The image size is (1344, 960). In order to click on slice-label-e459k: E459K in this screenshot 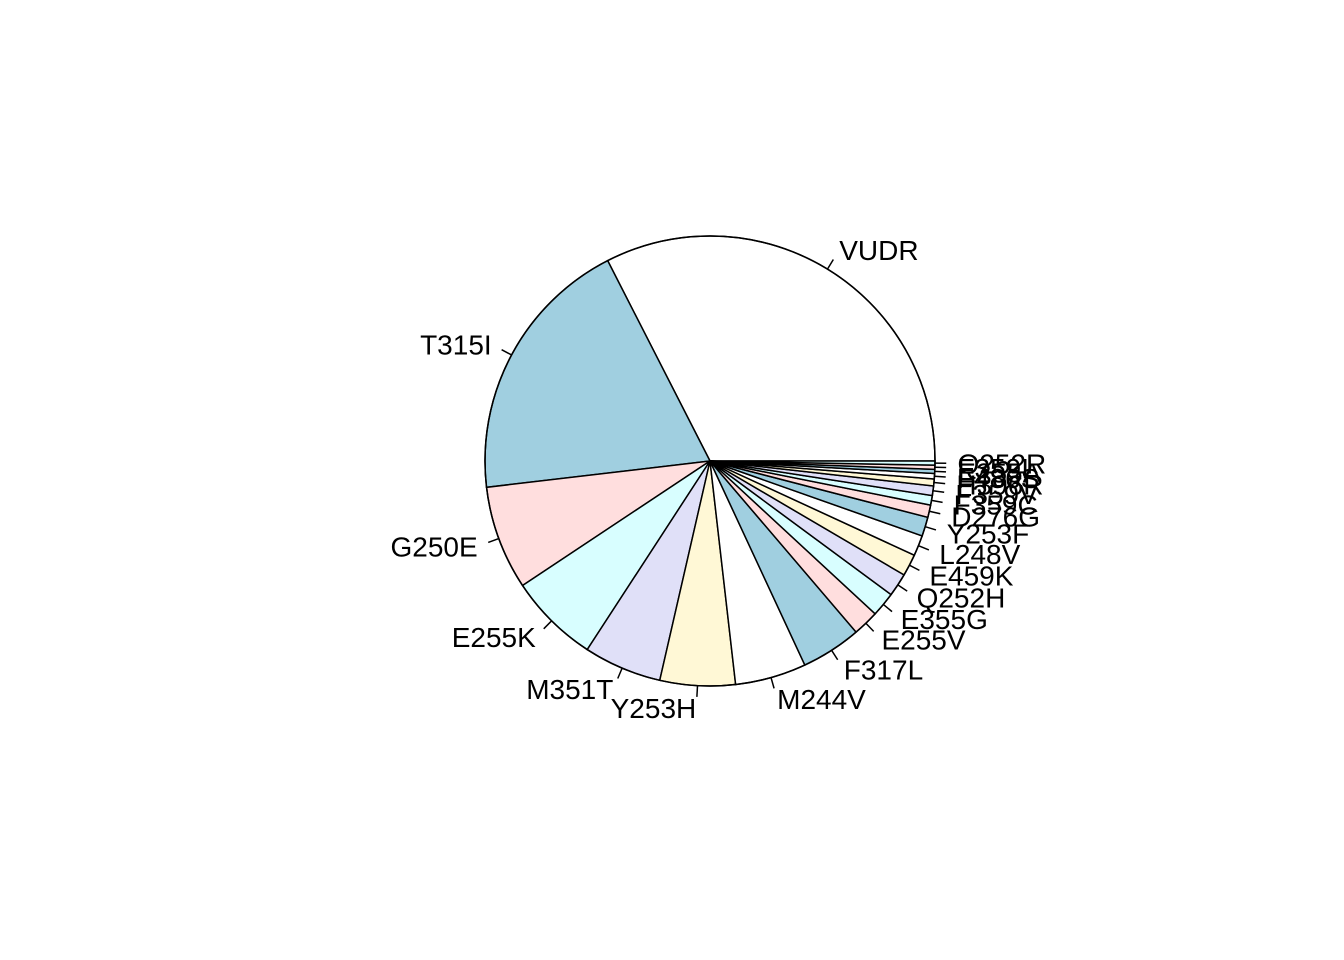, I will do `click(971, 576)`.